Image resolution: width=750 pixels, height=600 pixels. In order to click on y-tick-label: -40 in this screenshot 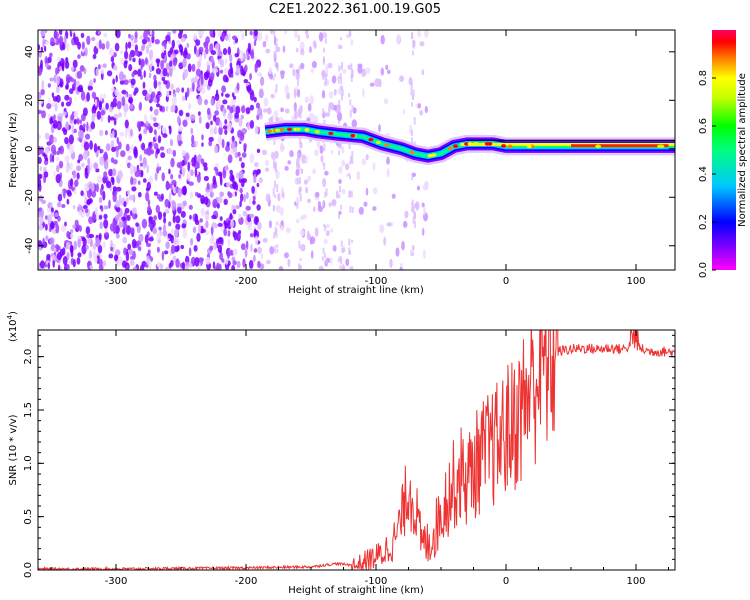, I will do `click(29, 246)`.